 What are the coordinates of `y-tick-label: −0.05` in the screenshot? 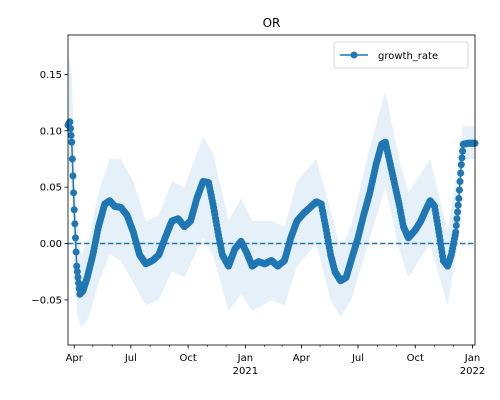 It's located at (46, 300).